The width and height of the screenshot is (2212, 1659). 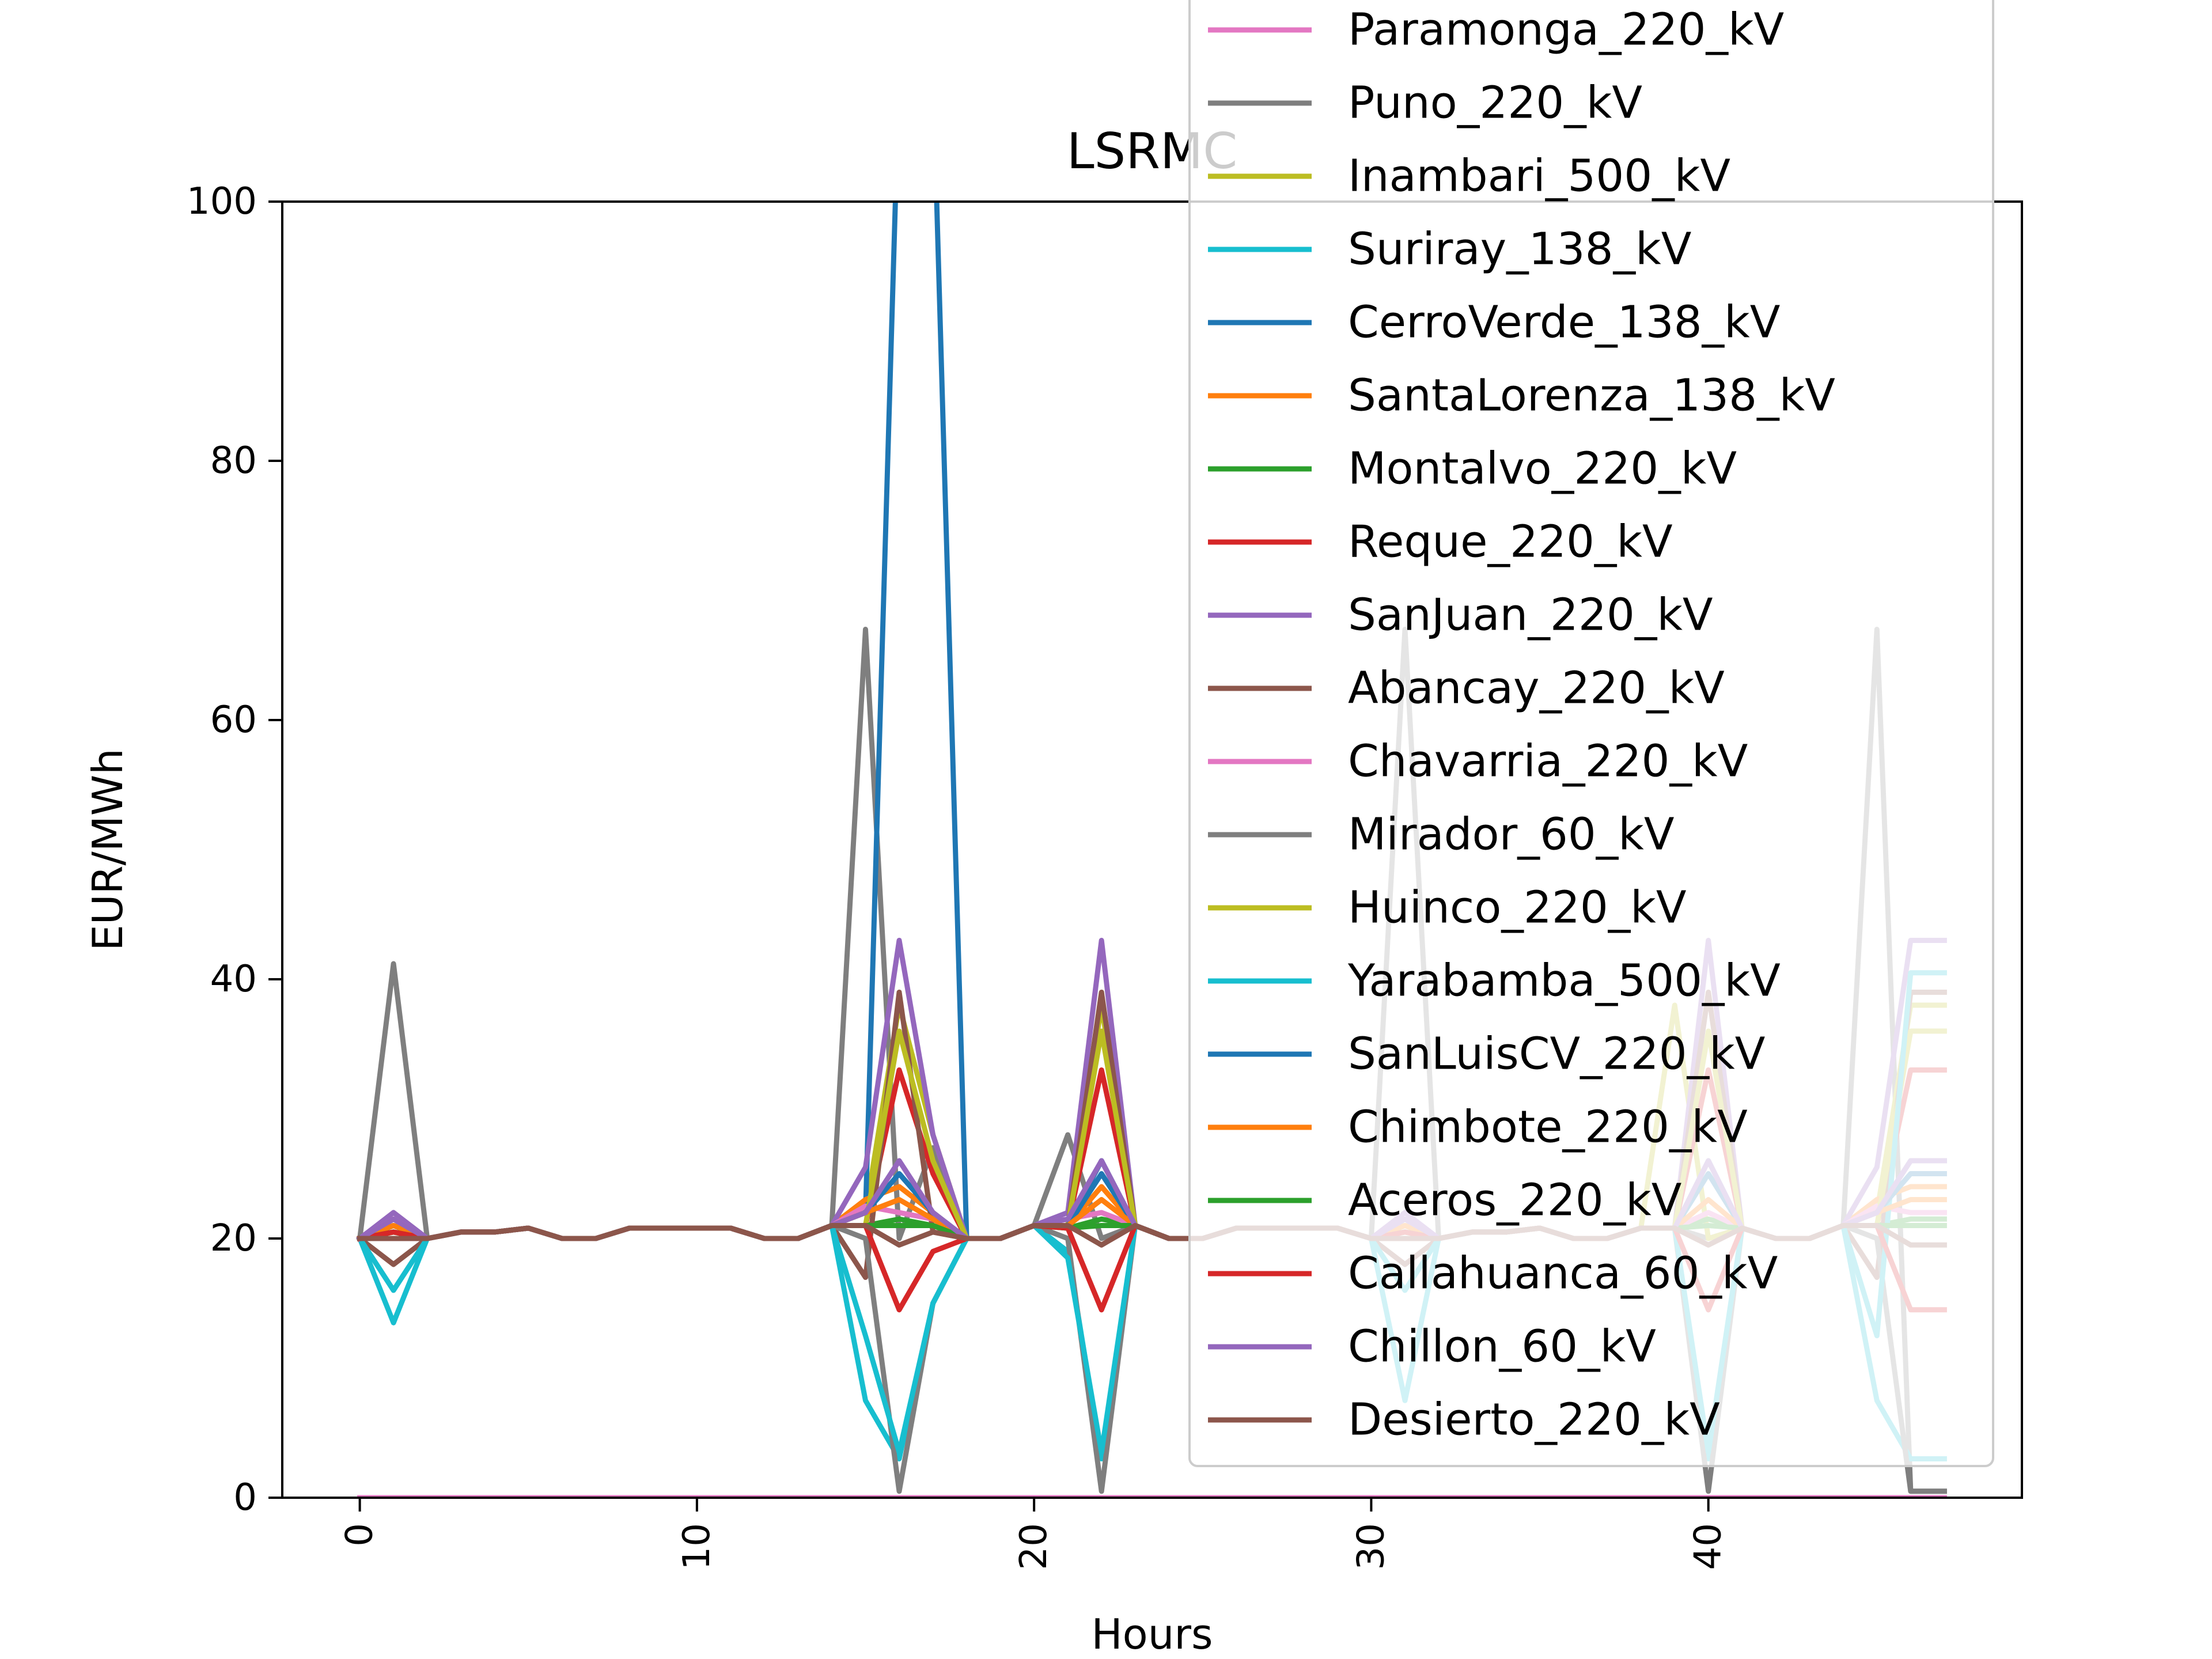 I want to click on y-tick-label: 20, so click(x=233, y=1238).